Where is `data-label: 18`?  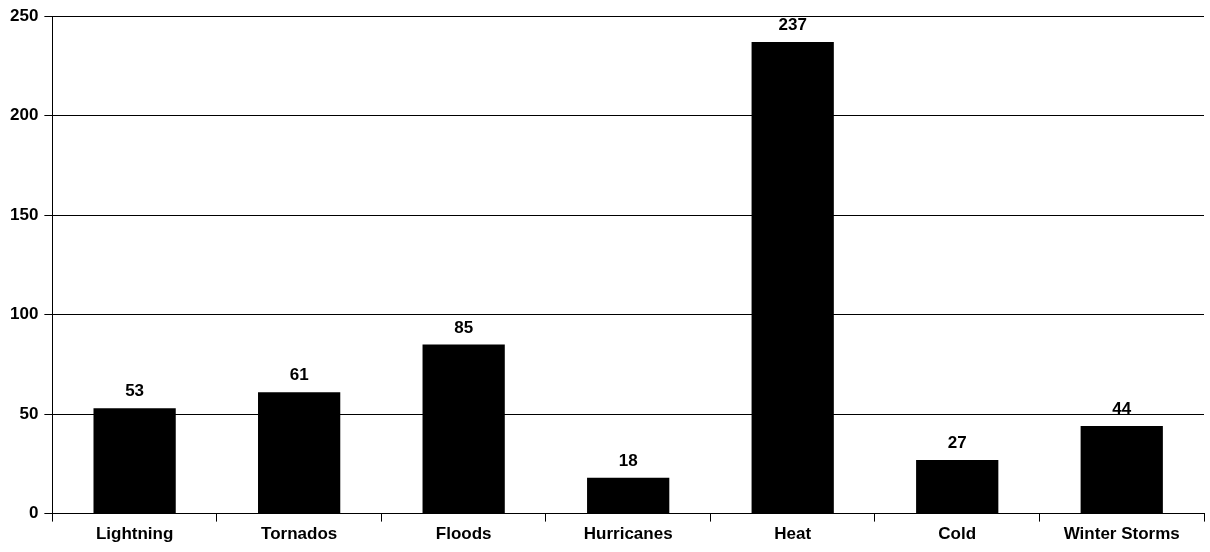
data-label: 18 is located at coordinates (628, 460).